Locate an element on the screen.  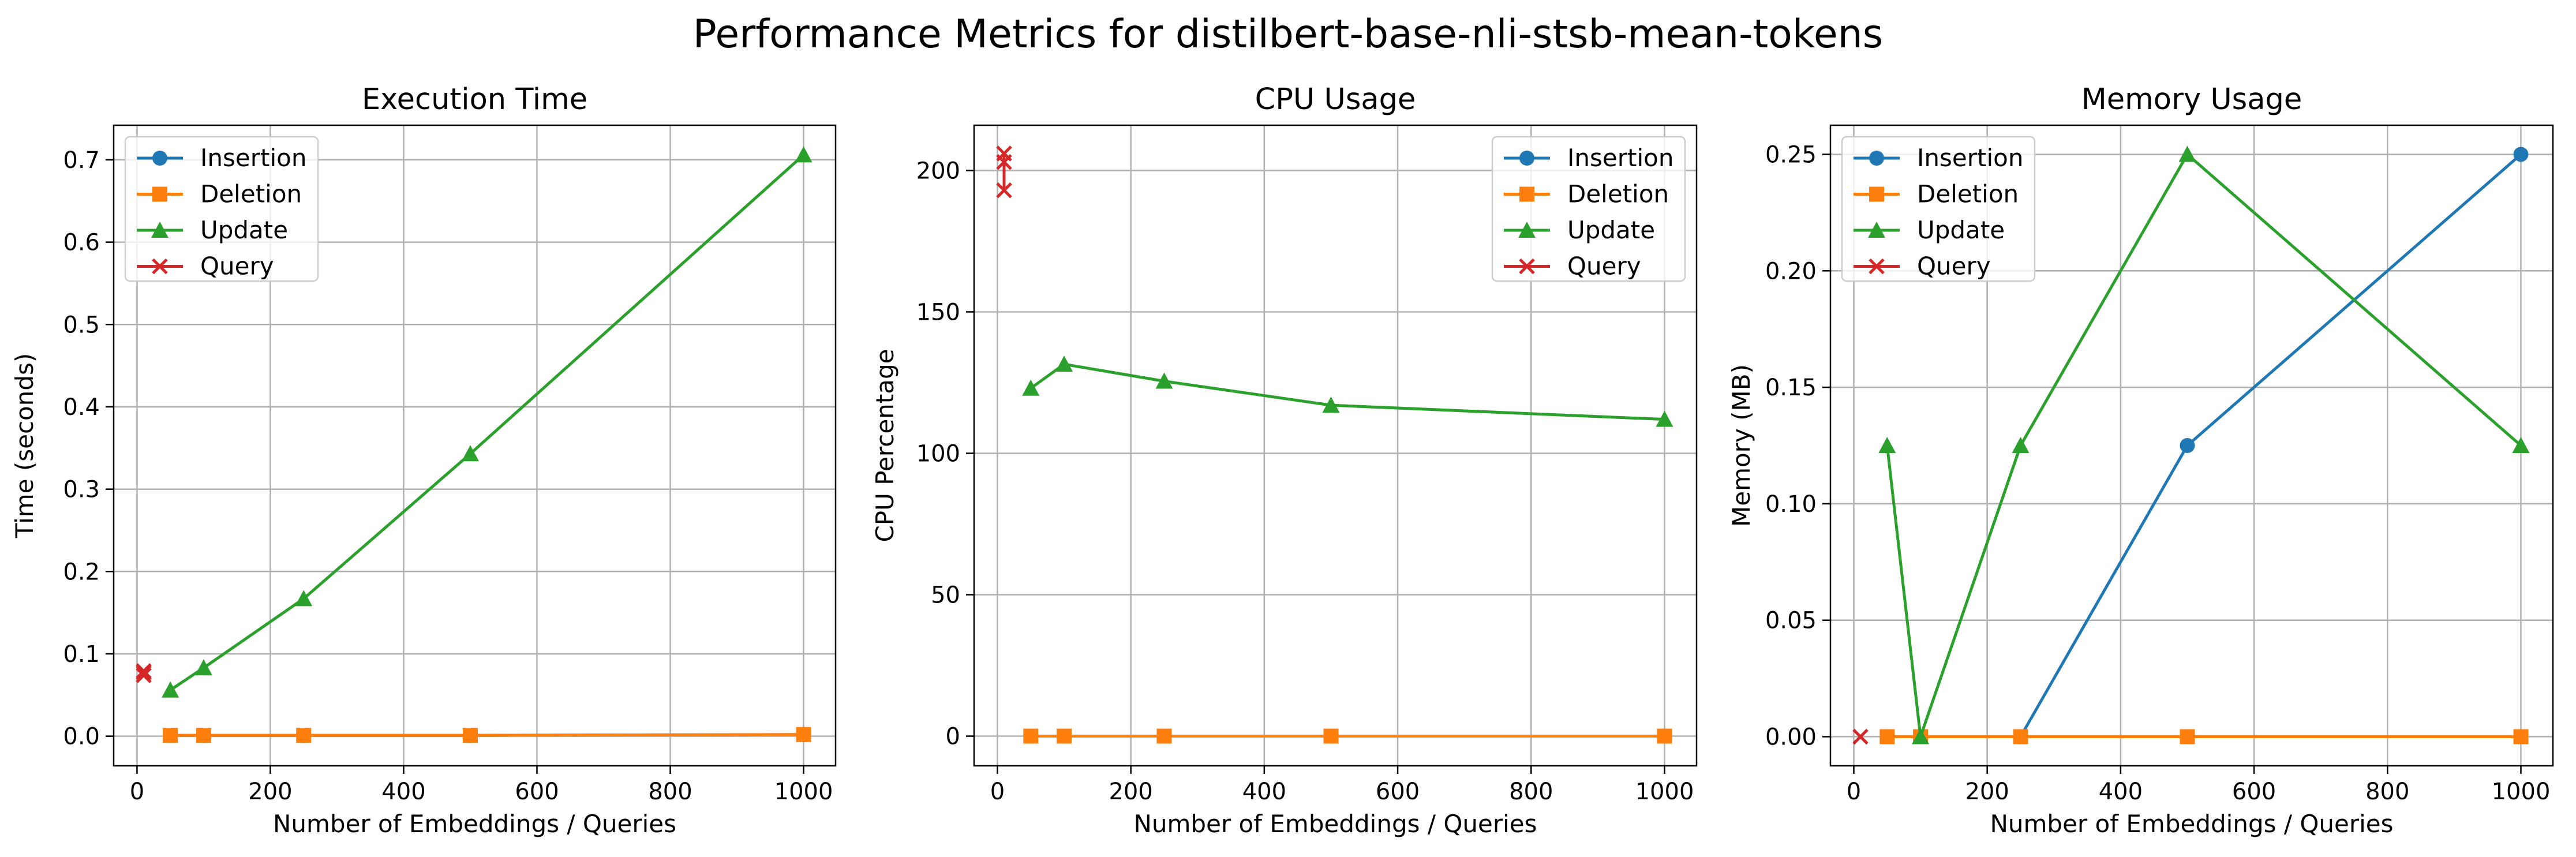
y-axis-ticks: 0.00 0.05 0.10 0.15 0.20 0.25 is located at coordinates (1797, 446).